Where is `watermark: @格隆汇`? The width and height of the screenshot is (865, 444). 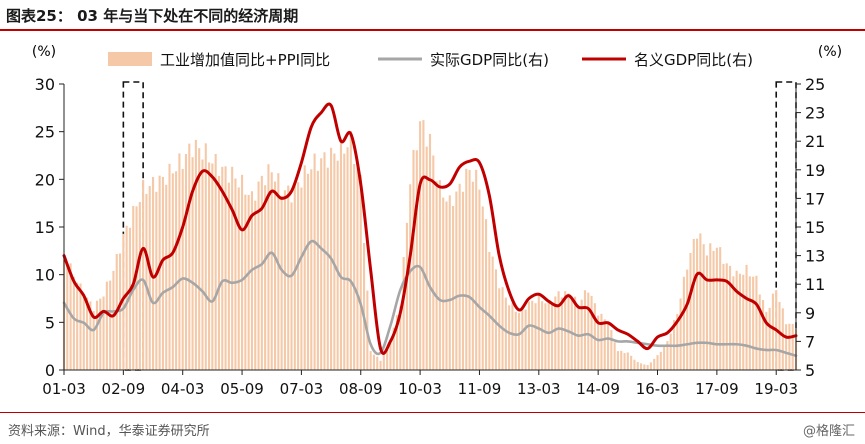
watermark: @格隆汇 is located at coordinates (828, 431).